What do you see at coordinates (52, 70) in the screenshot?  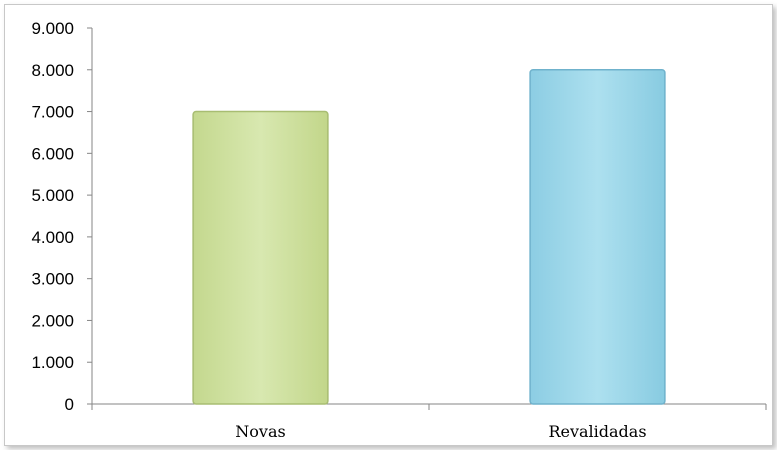 I see `y-tick-label: 8.000` at bounding box center [52, 70].